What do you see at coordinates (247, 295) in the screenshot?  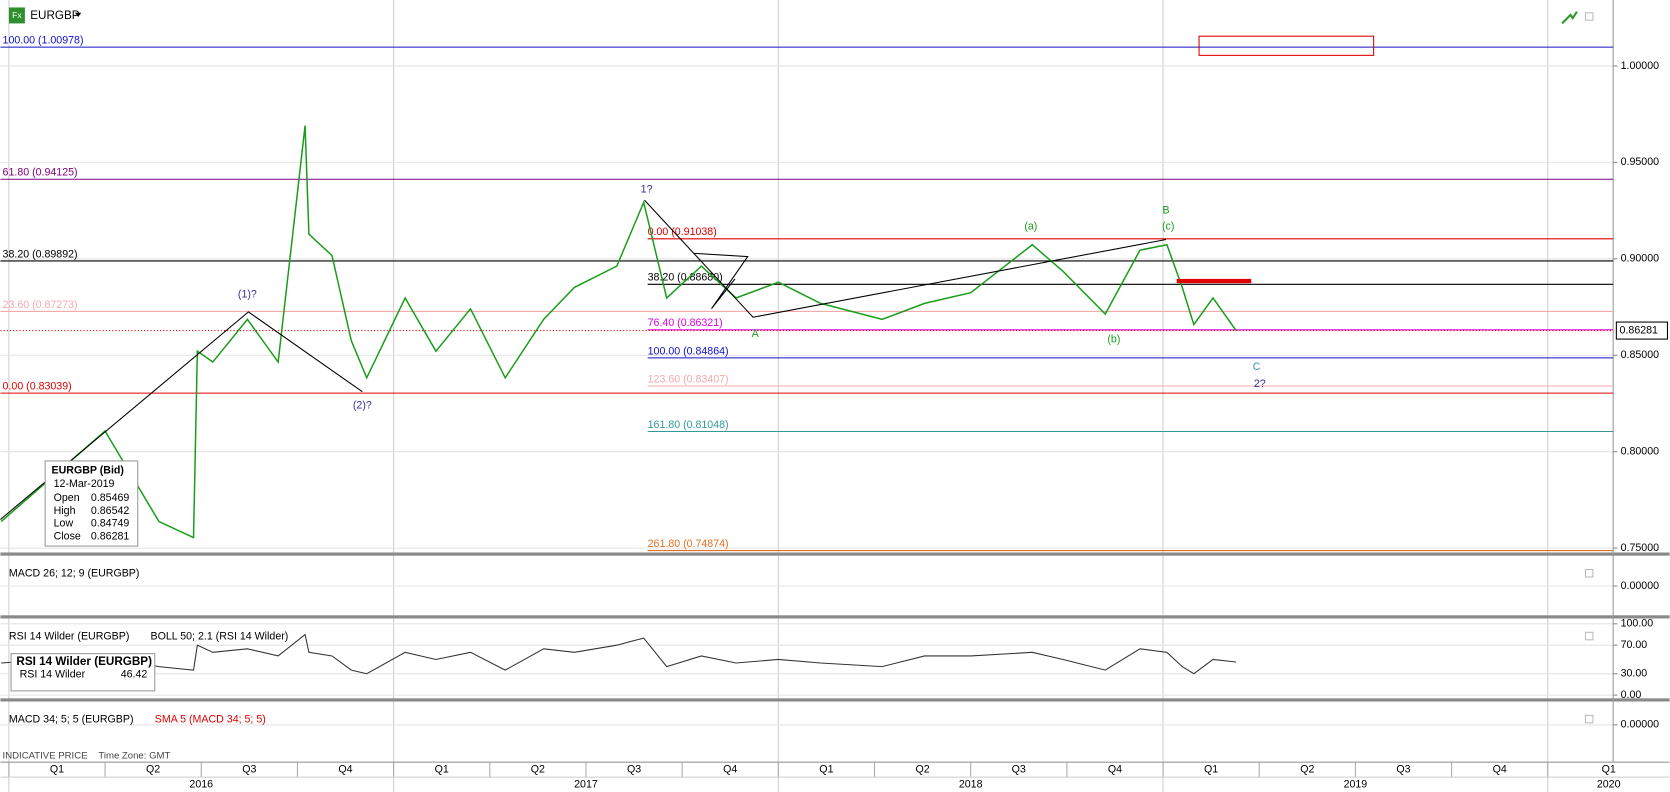 I see `wave-label: (1)?` at bounding box center [247, 295].